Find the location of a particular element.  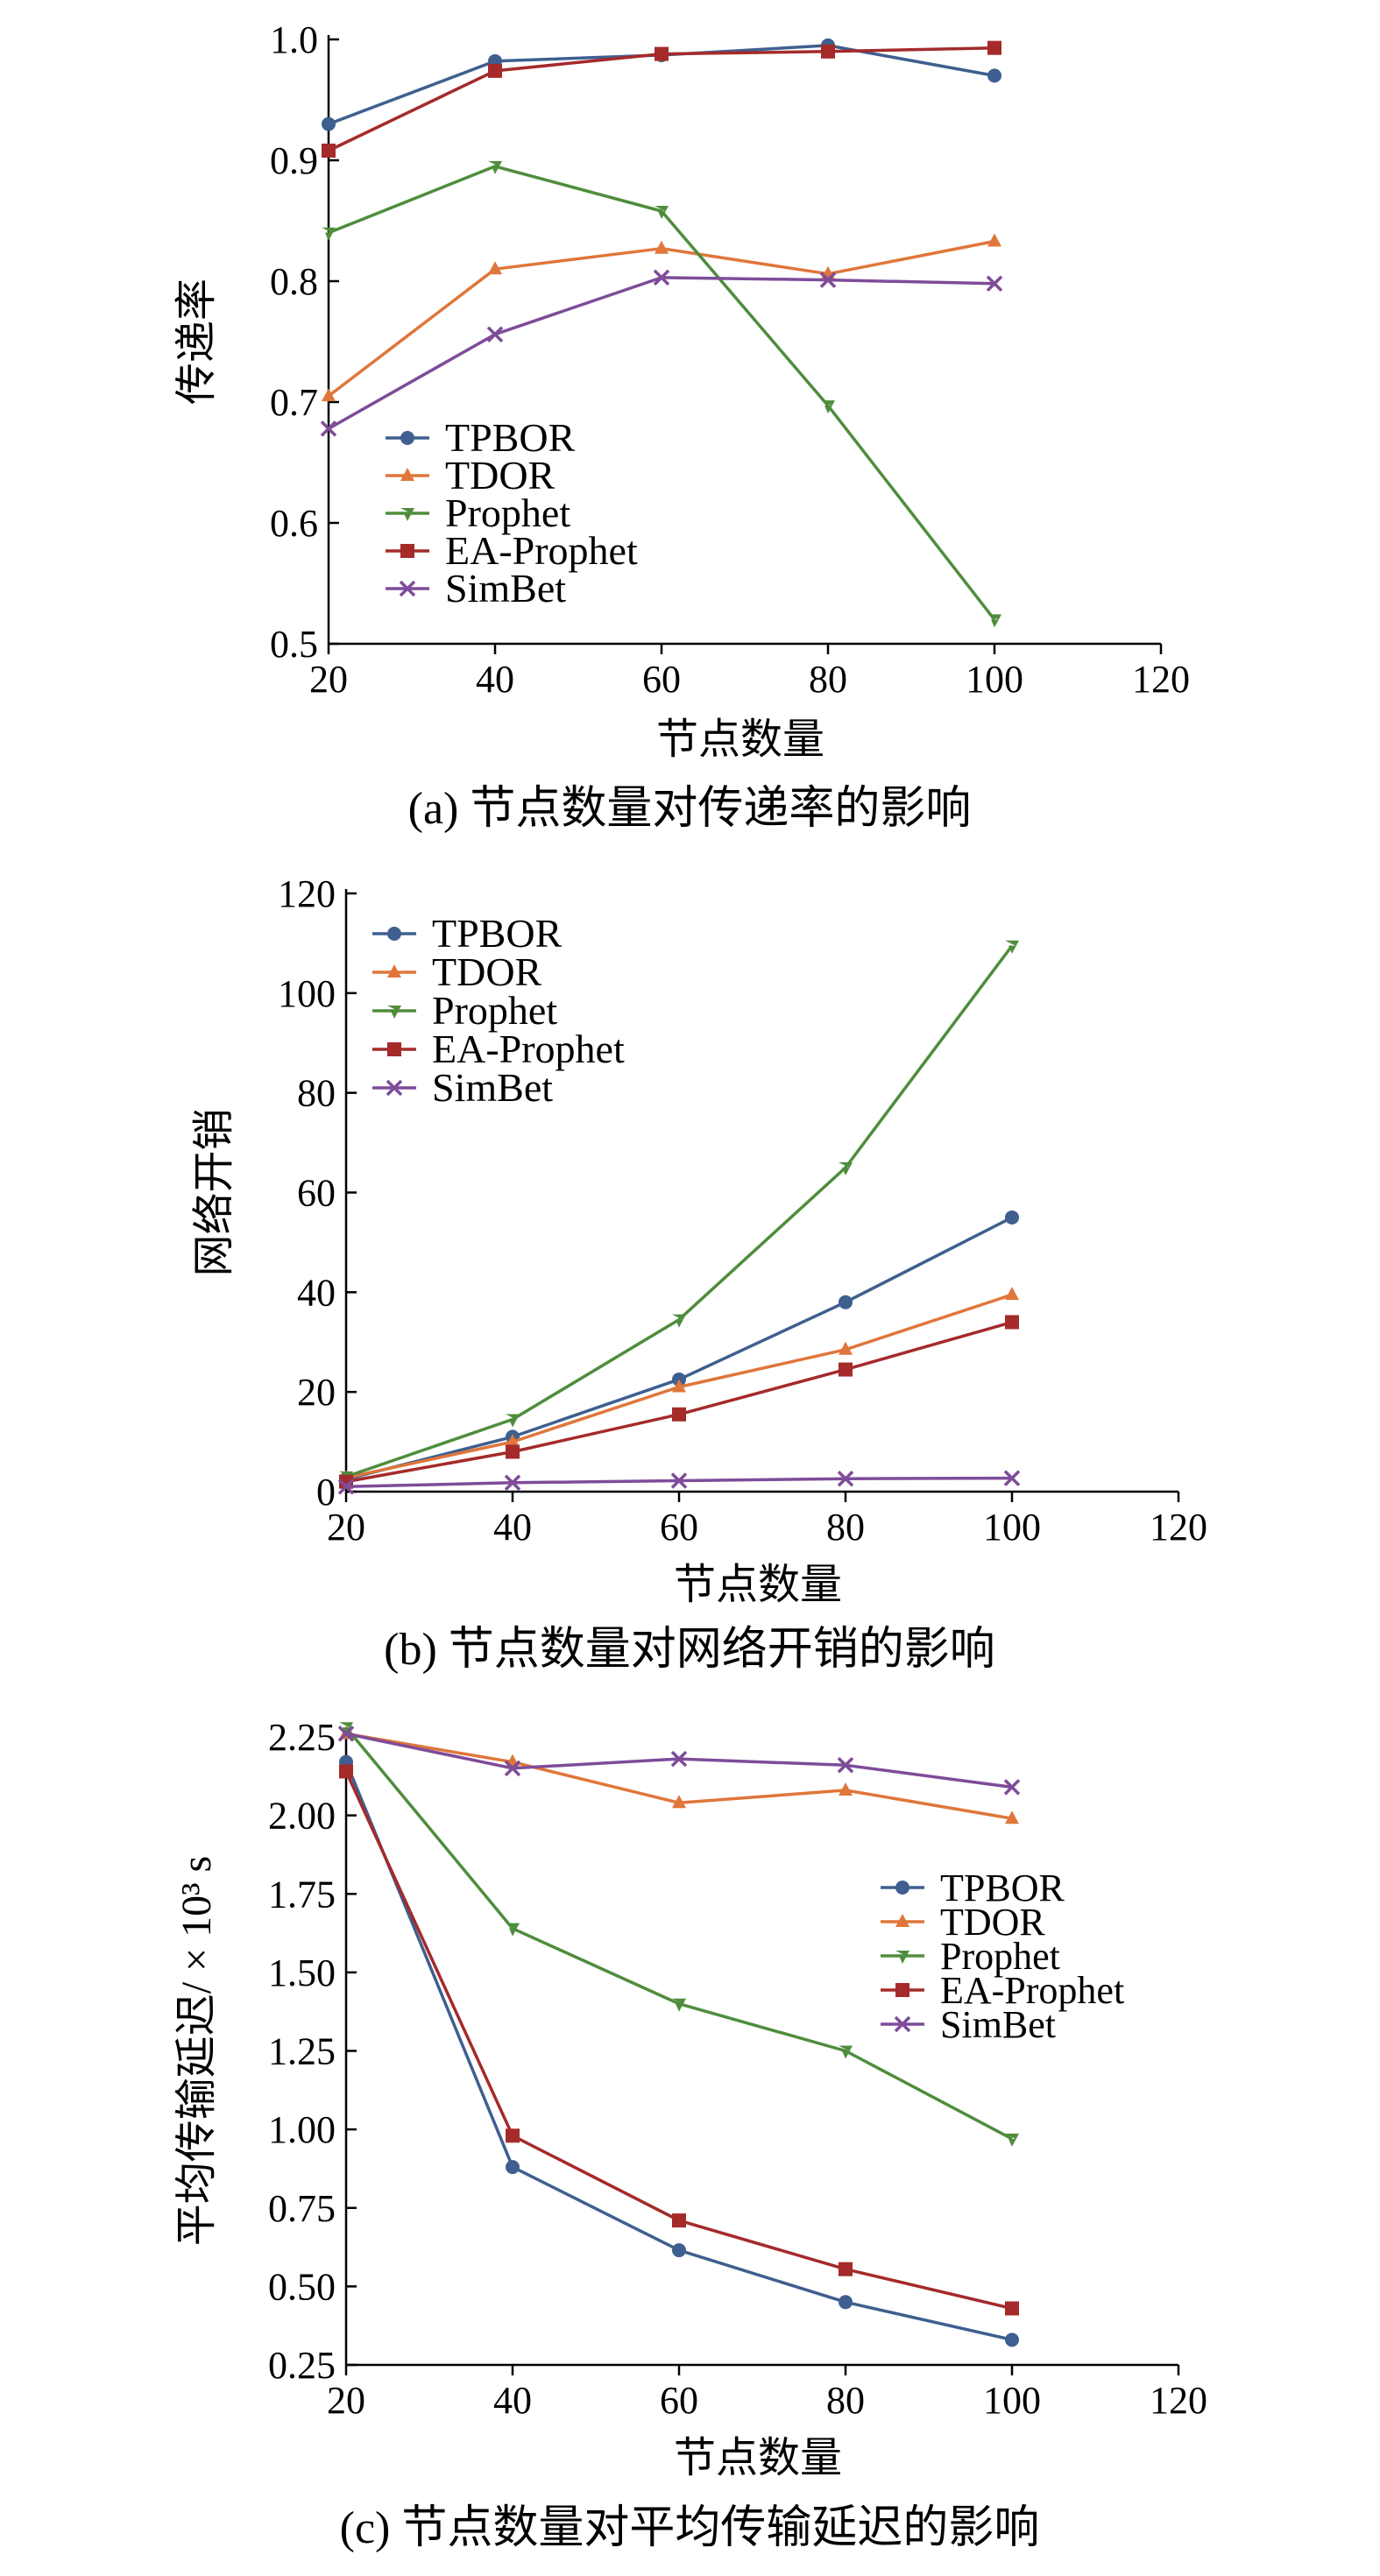

chart-caption: (b) 节点数量对网络开销的影响 is located at coordinates (689, 1650).